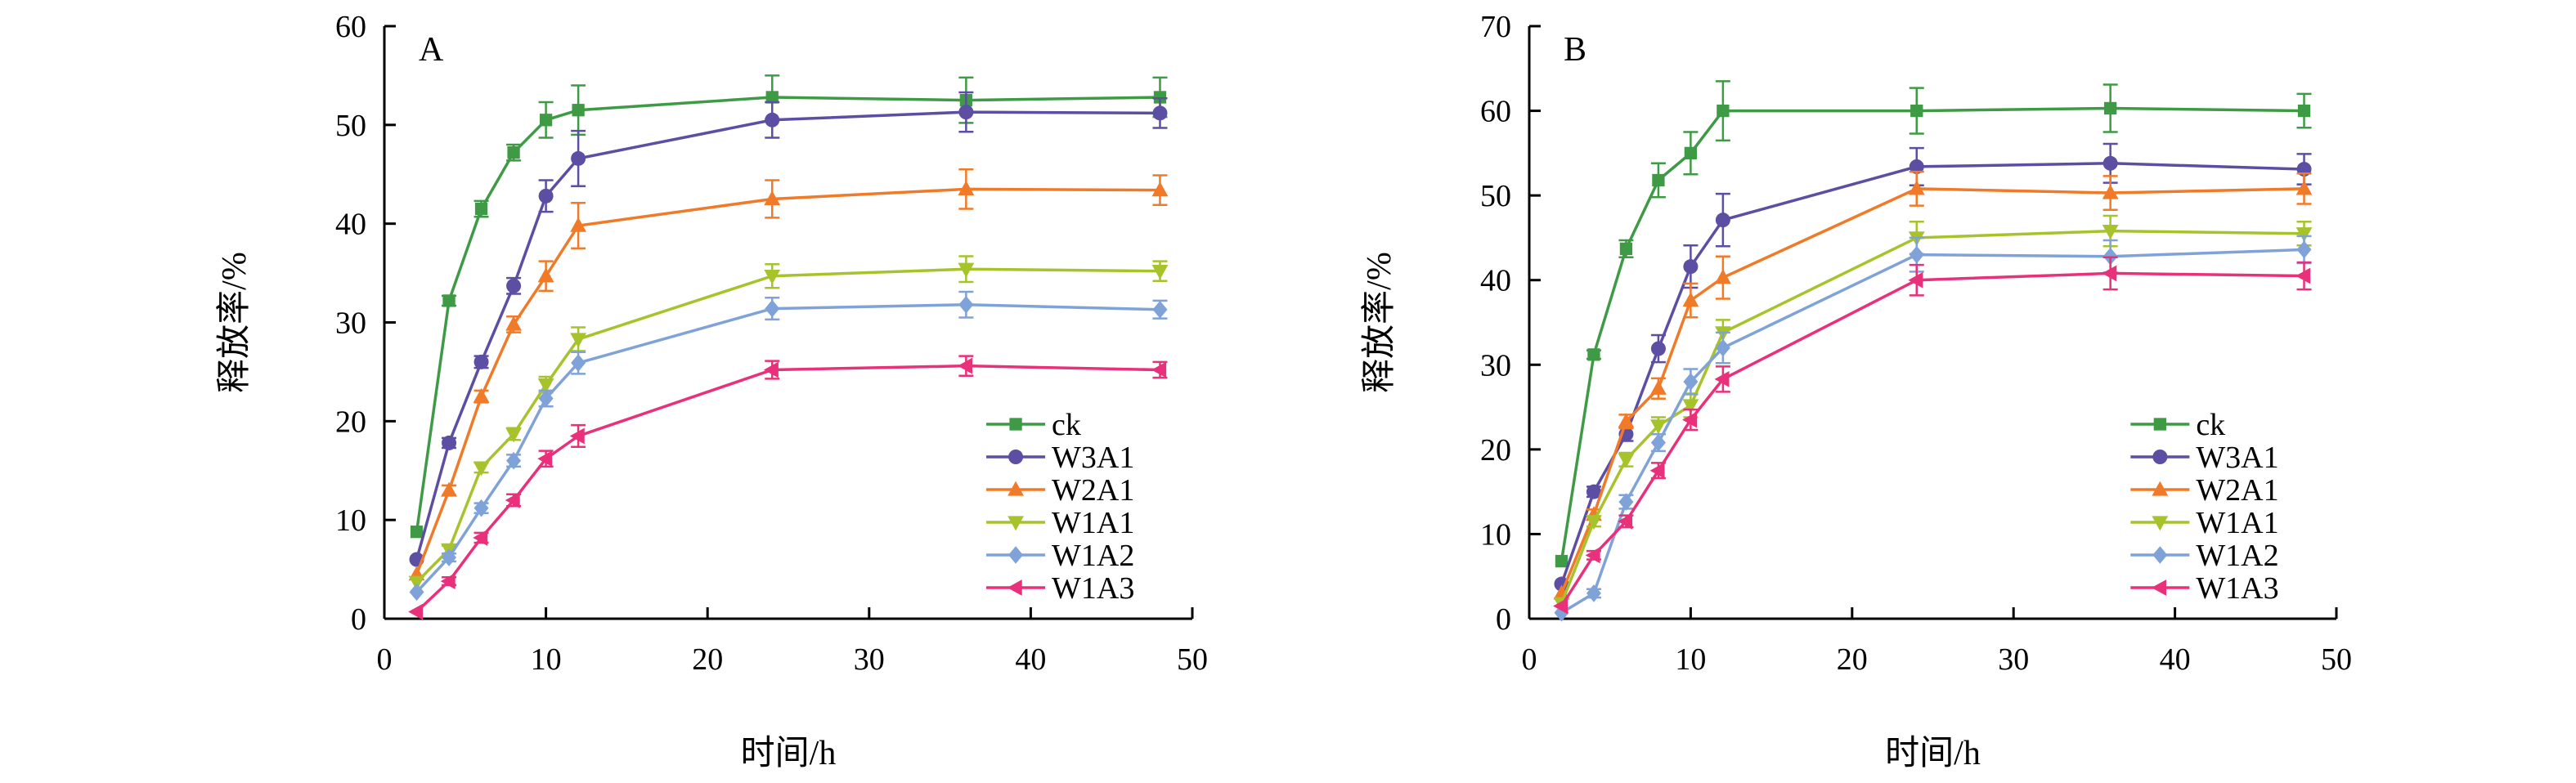  What do you see at coordinates (1575, 50) in the screenshot?
I see `panel-label: B` at bounding box center [1575, 50].